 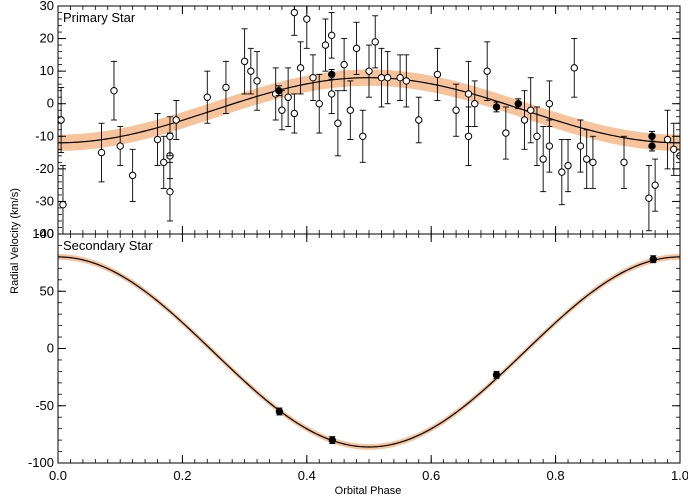 What do you see at coordinates (44, 168) in the screenshot?
I see `y-tick-label: -20` at bounding box center [44, 168].